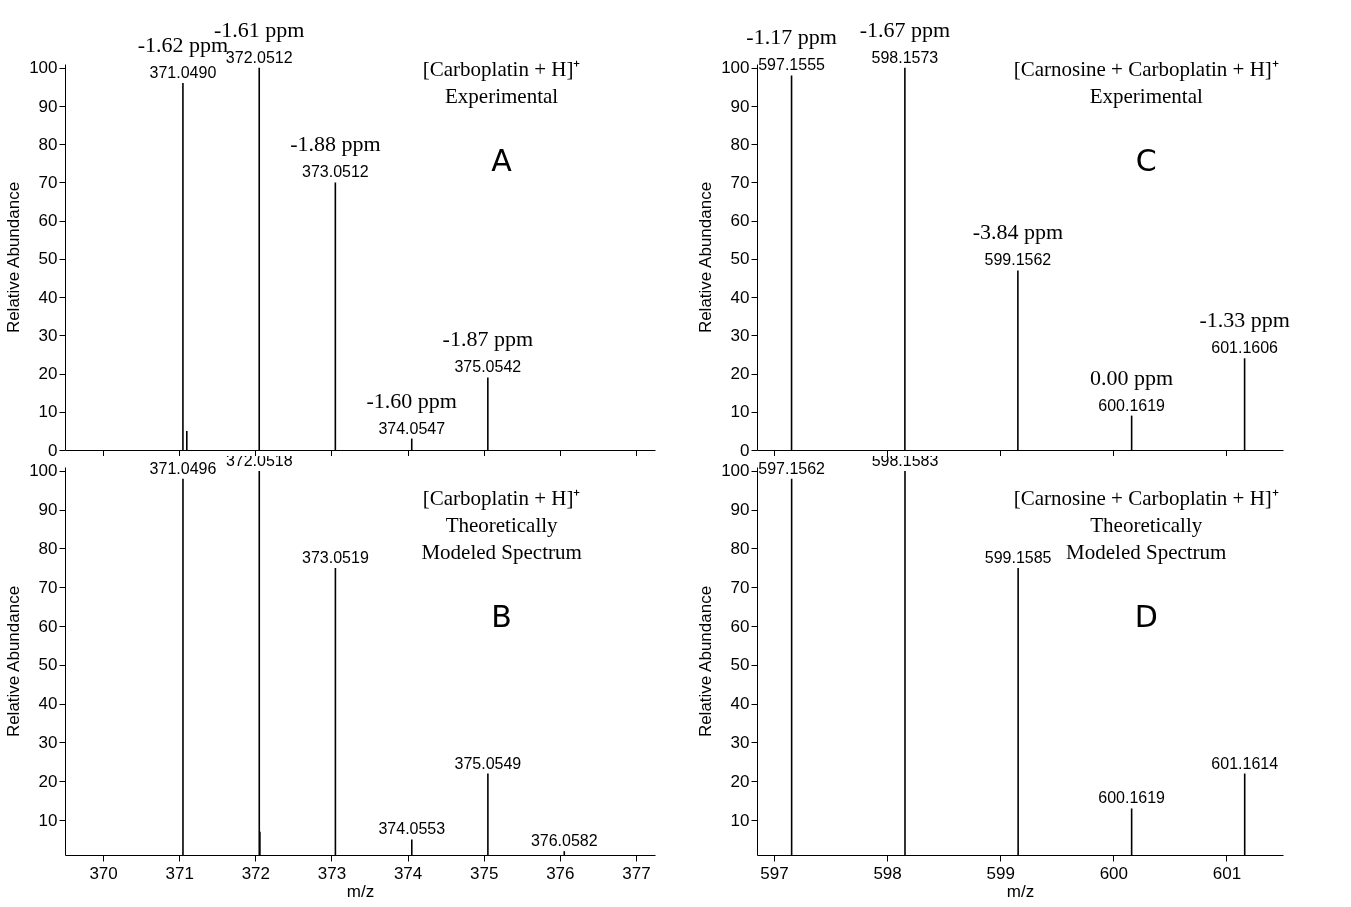  I want to click on x-tick-label: 601, so click(1227, 873).